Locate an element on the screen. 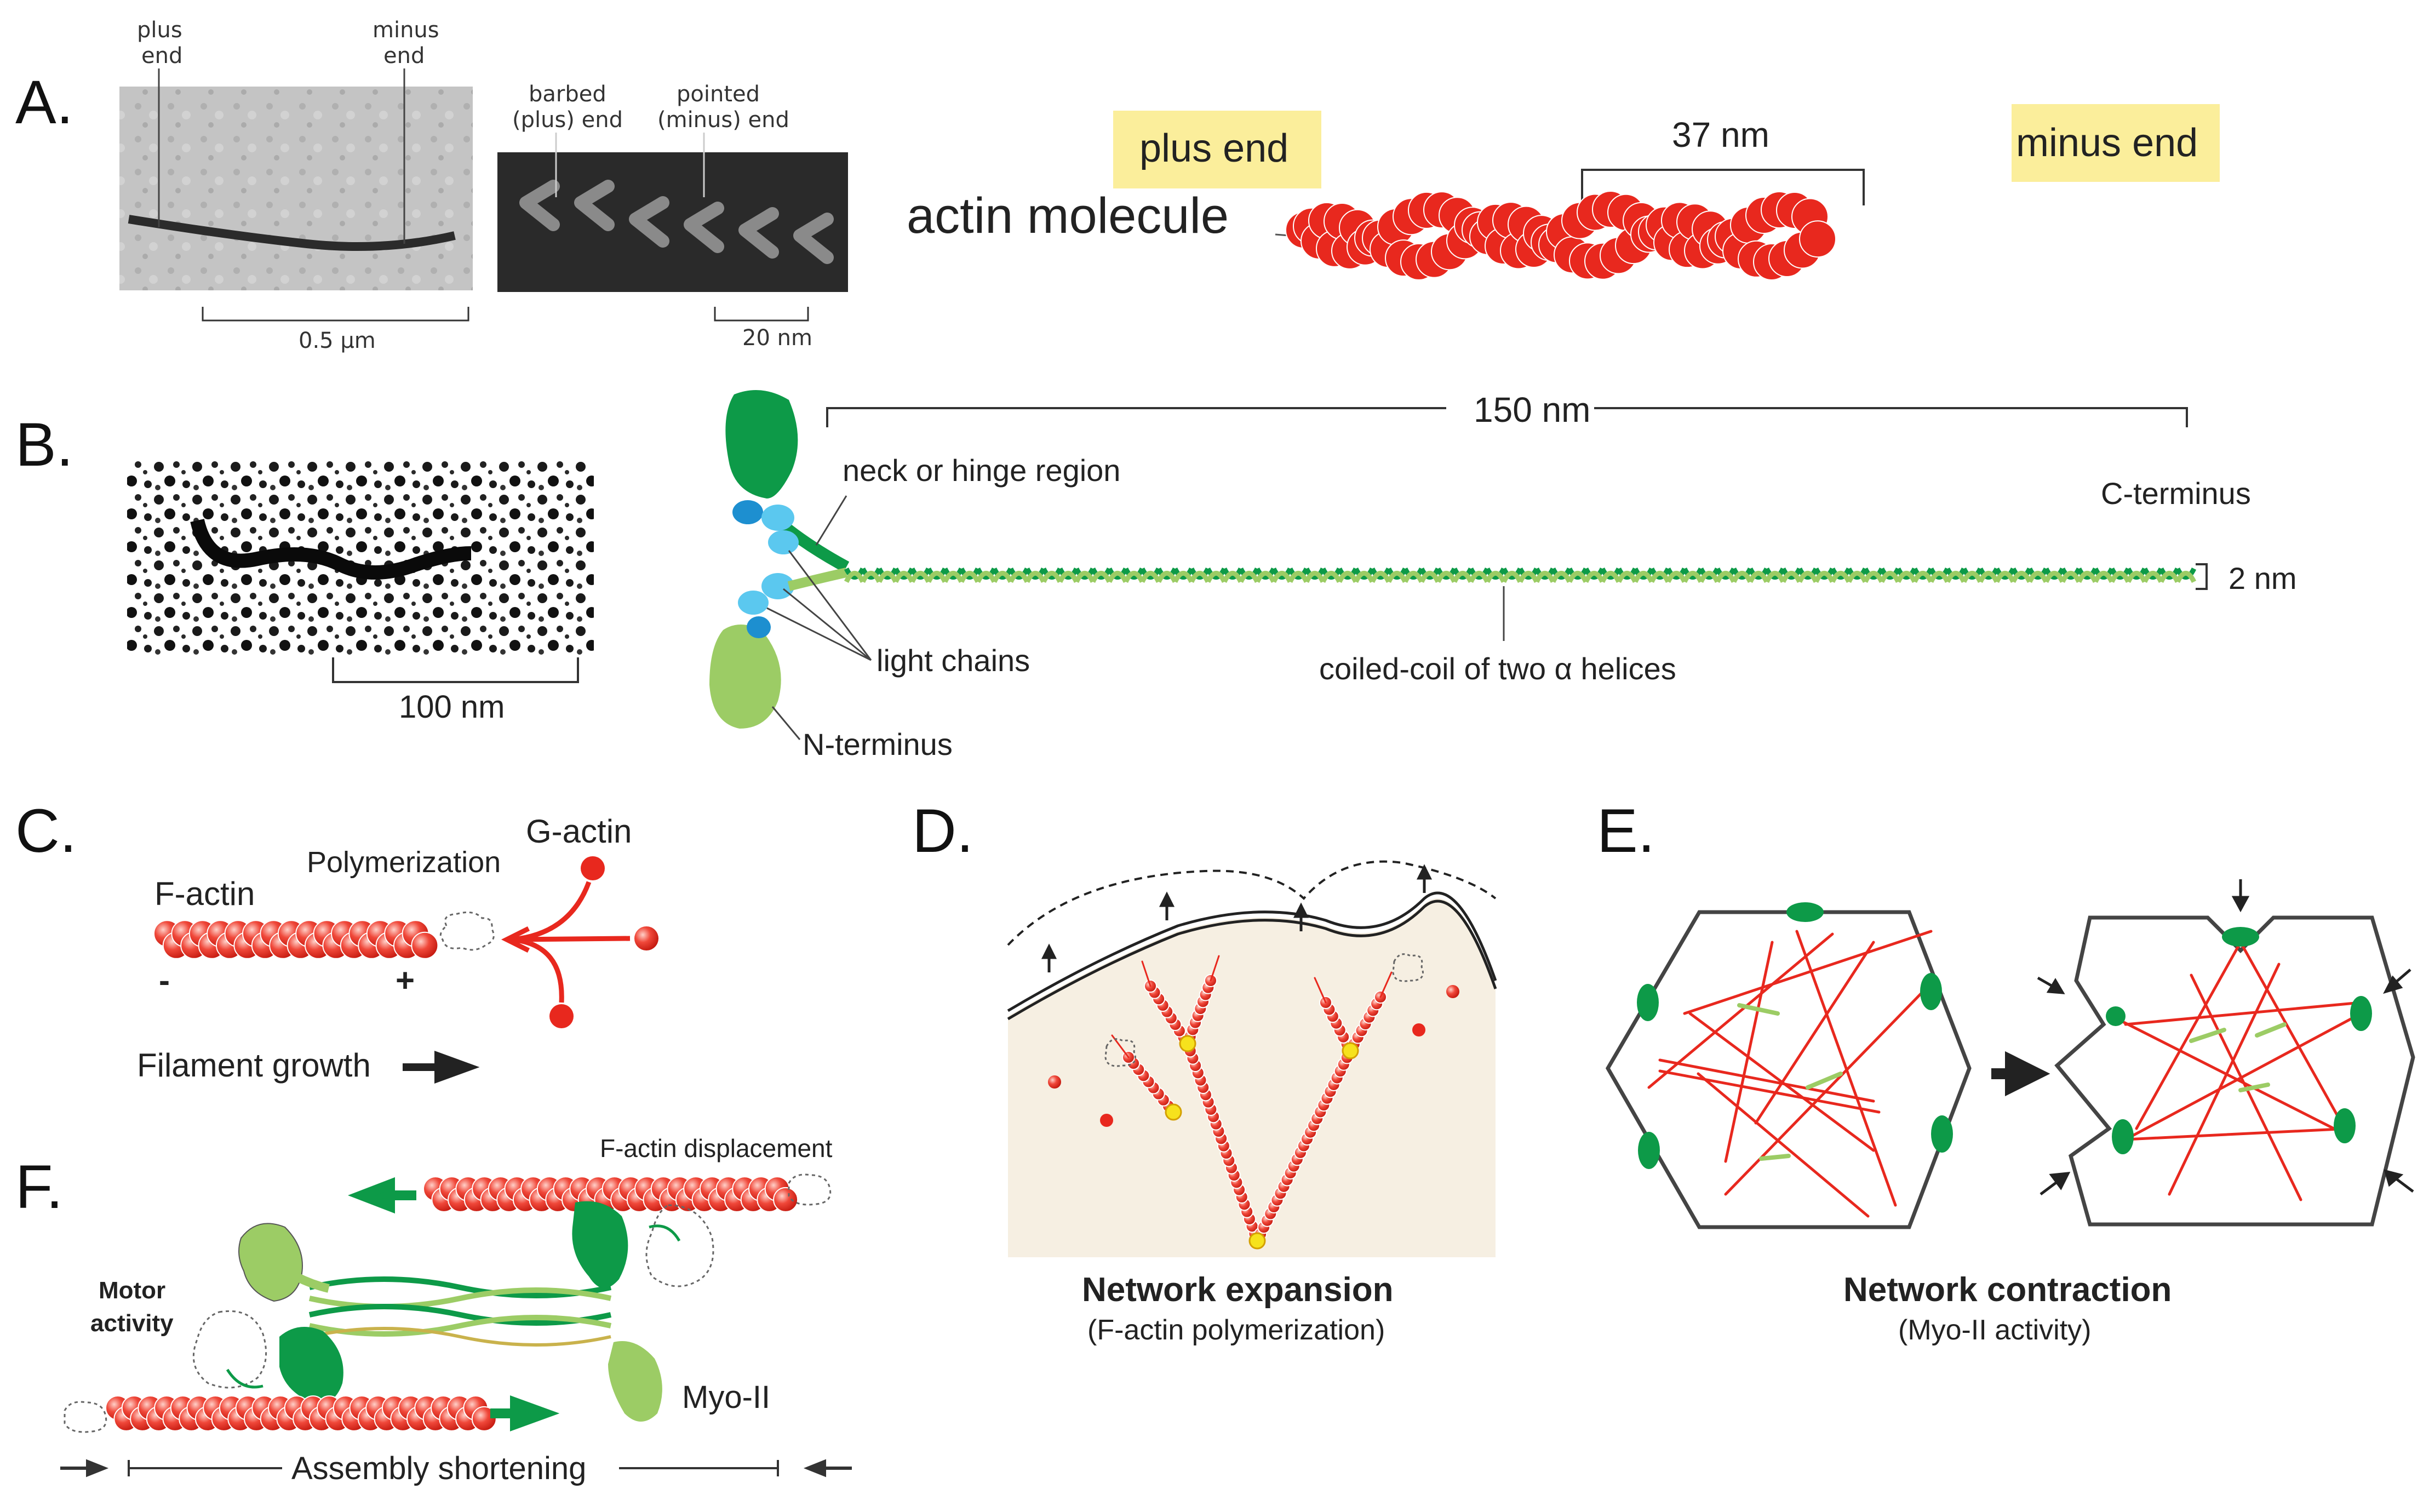  label-coiled-coil: coiled-coil of two α helices is located at coordinates (1497, 668).